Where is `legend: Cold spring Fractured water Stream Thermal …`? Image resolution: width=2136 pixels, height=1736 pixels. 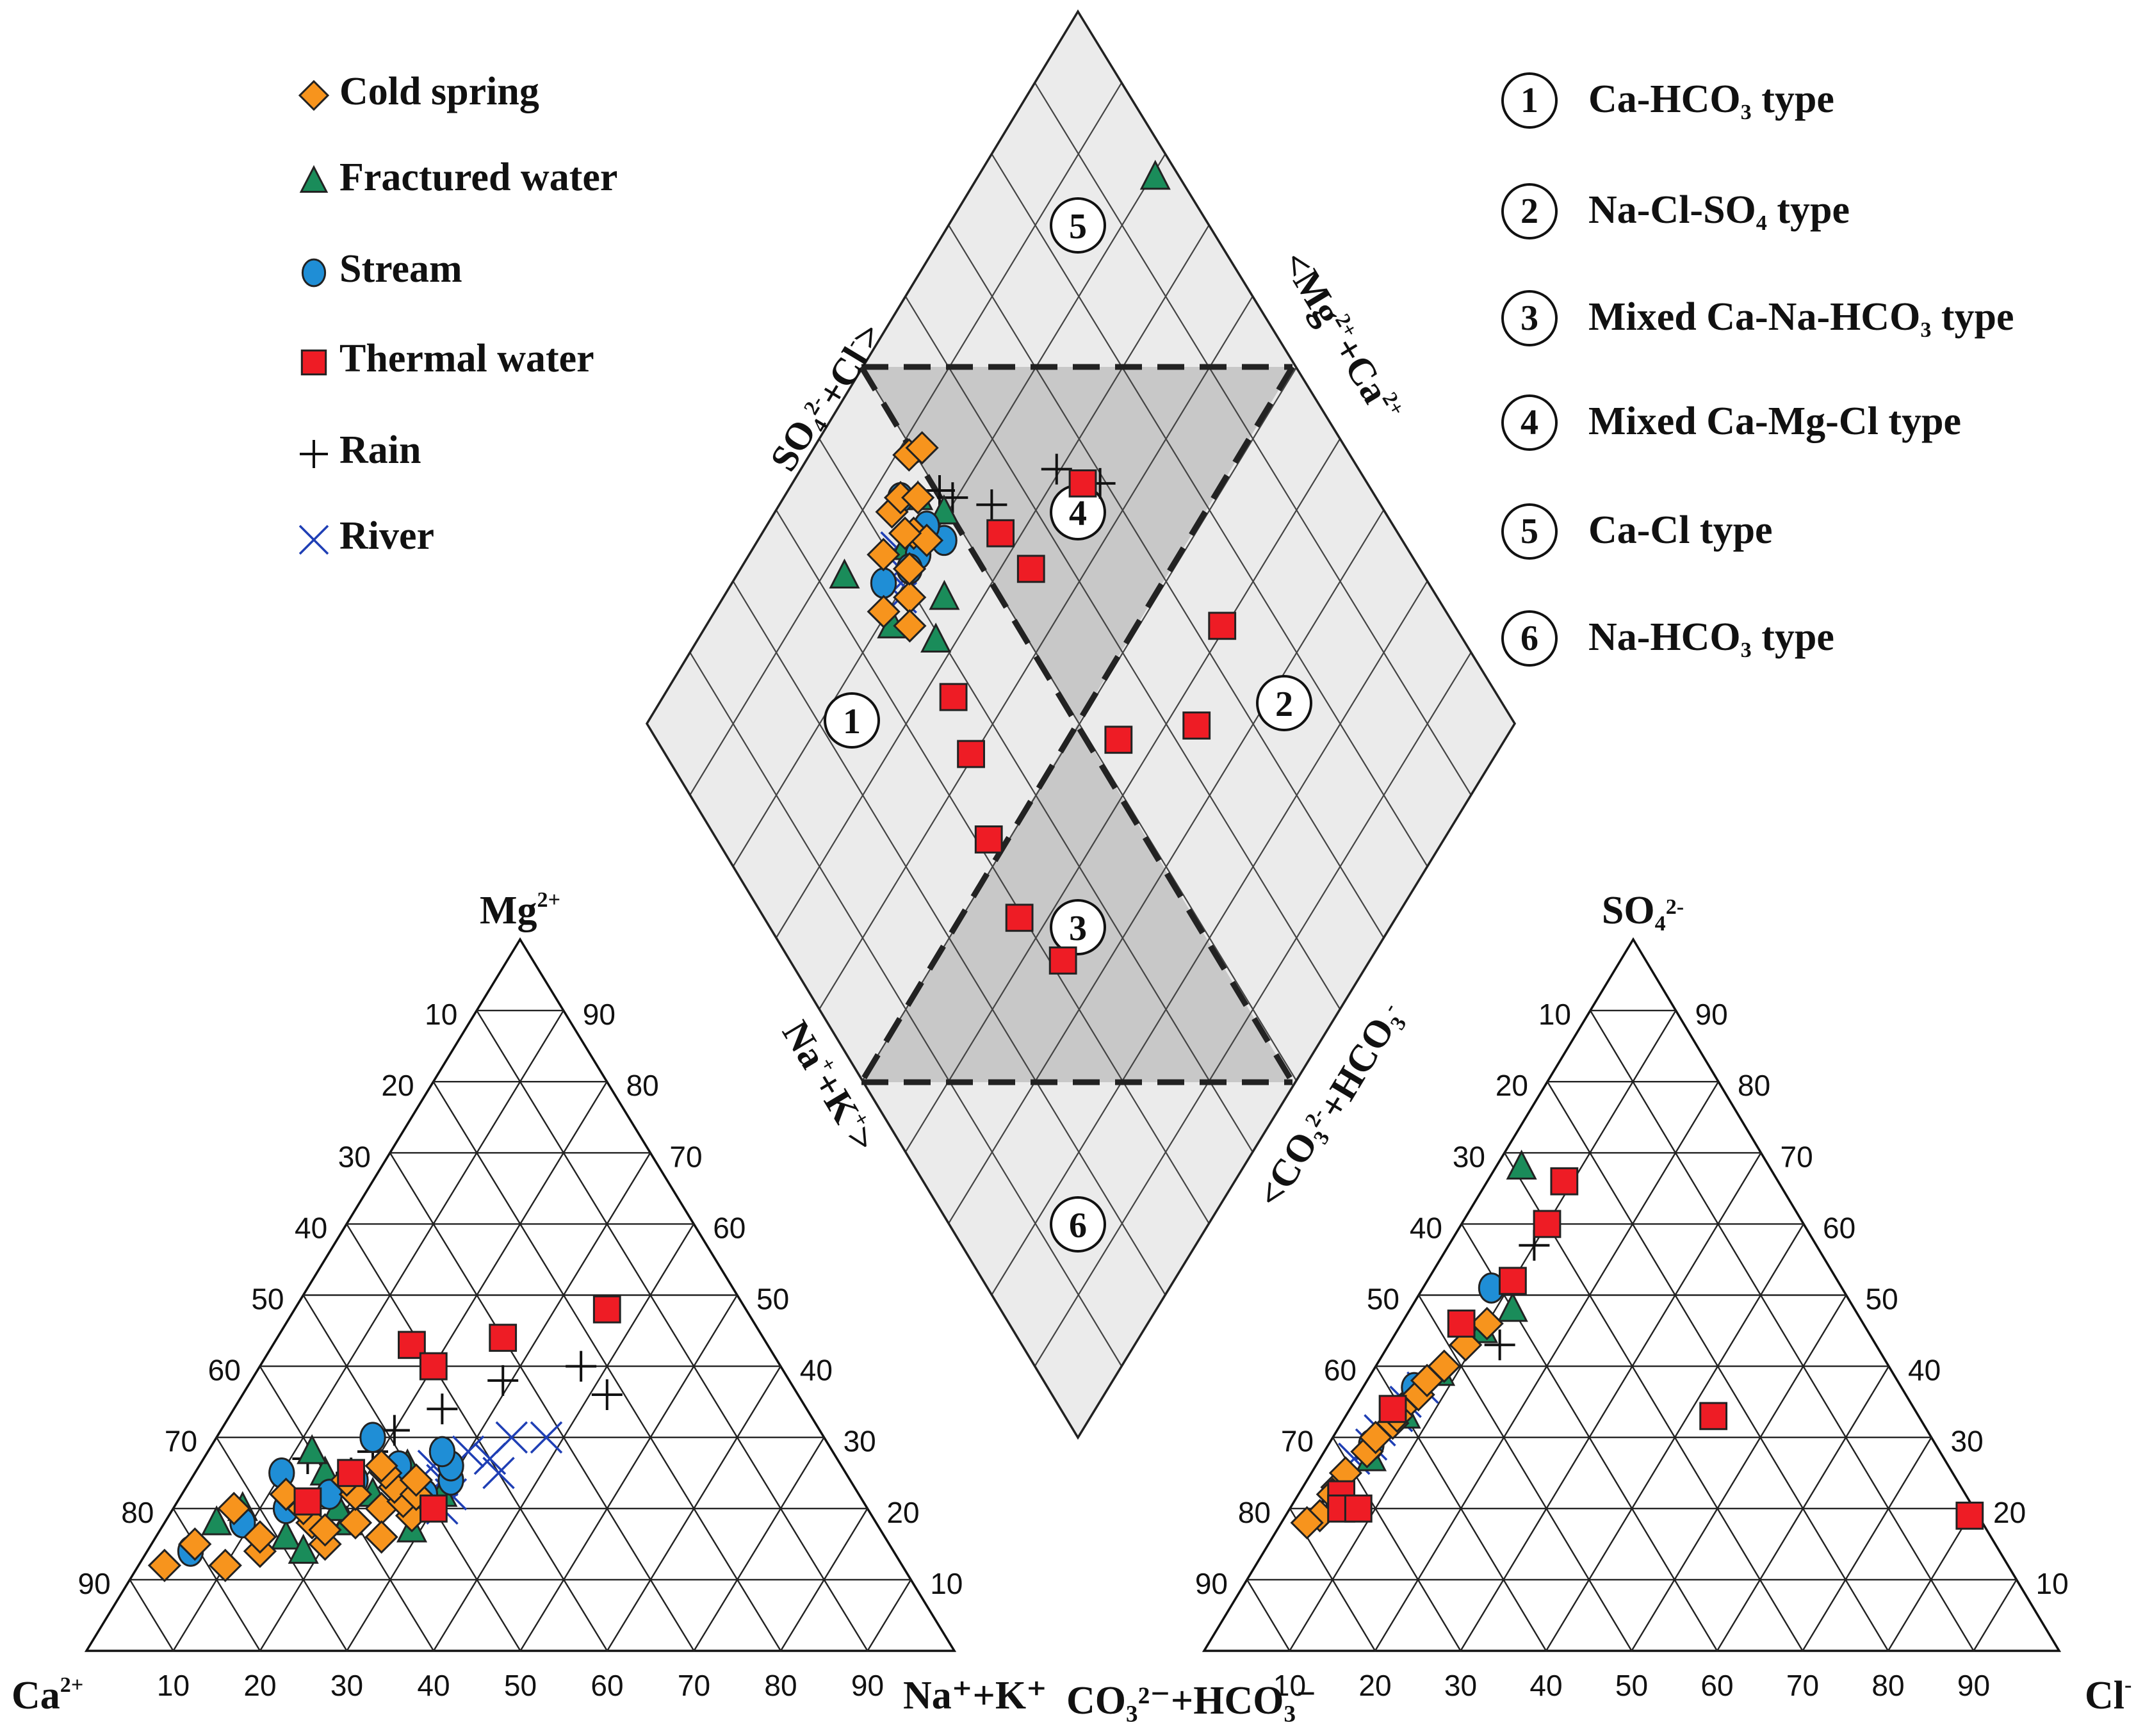
legend: Cold spring Fractured water Stream Thermal … is located at coordinates (457, 314).